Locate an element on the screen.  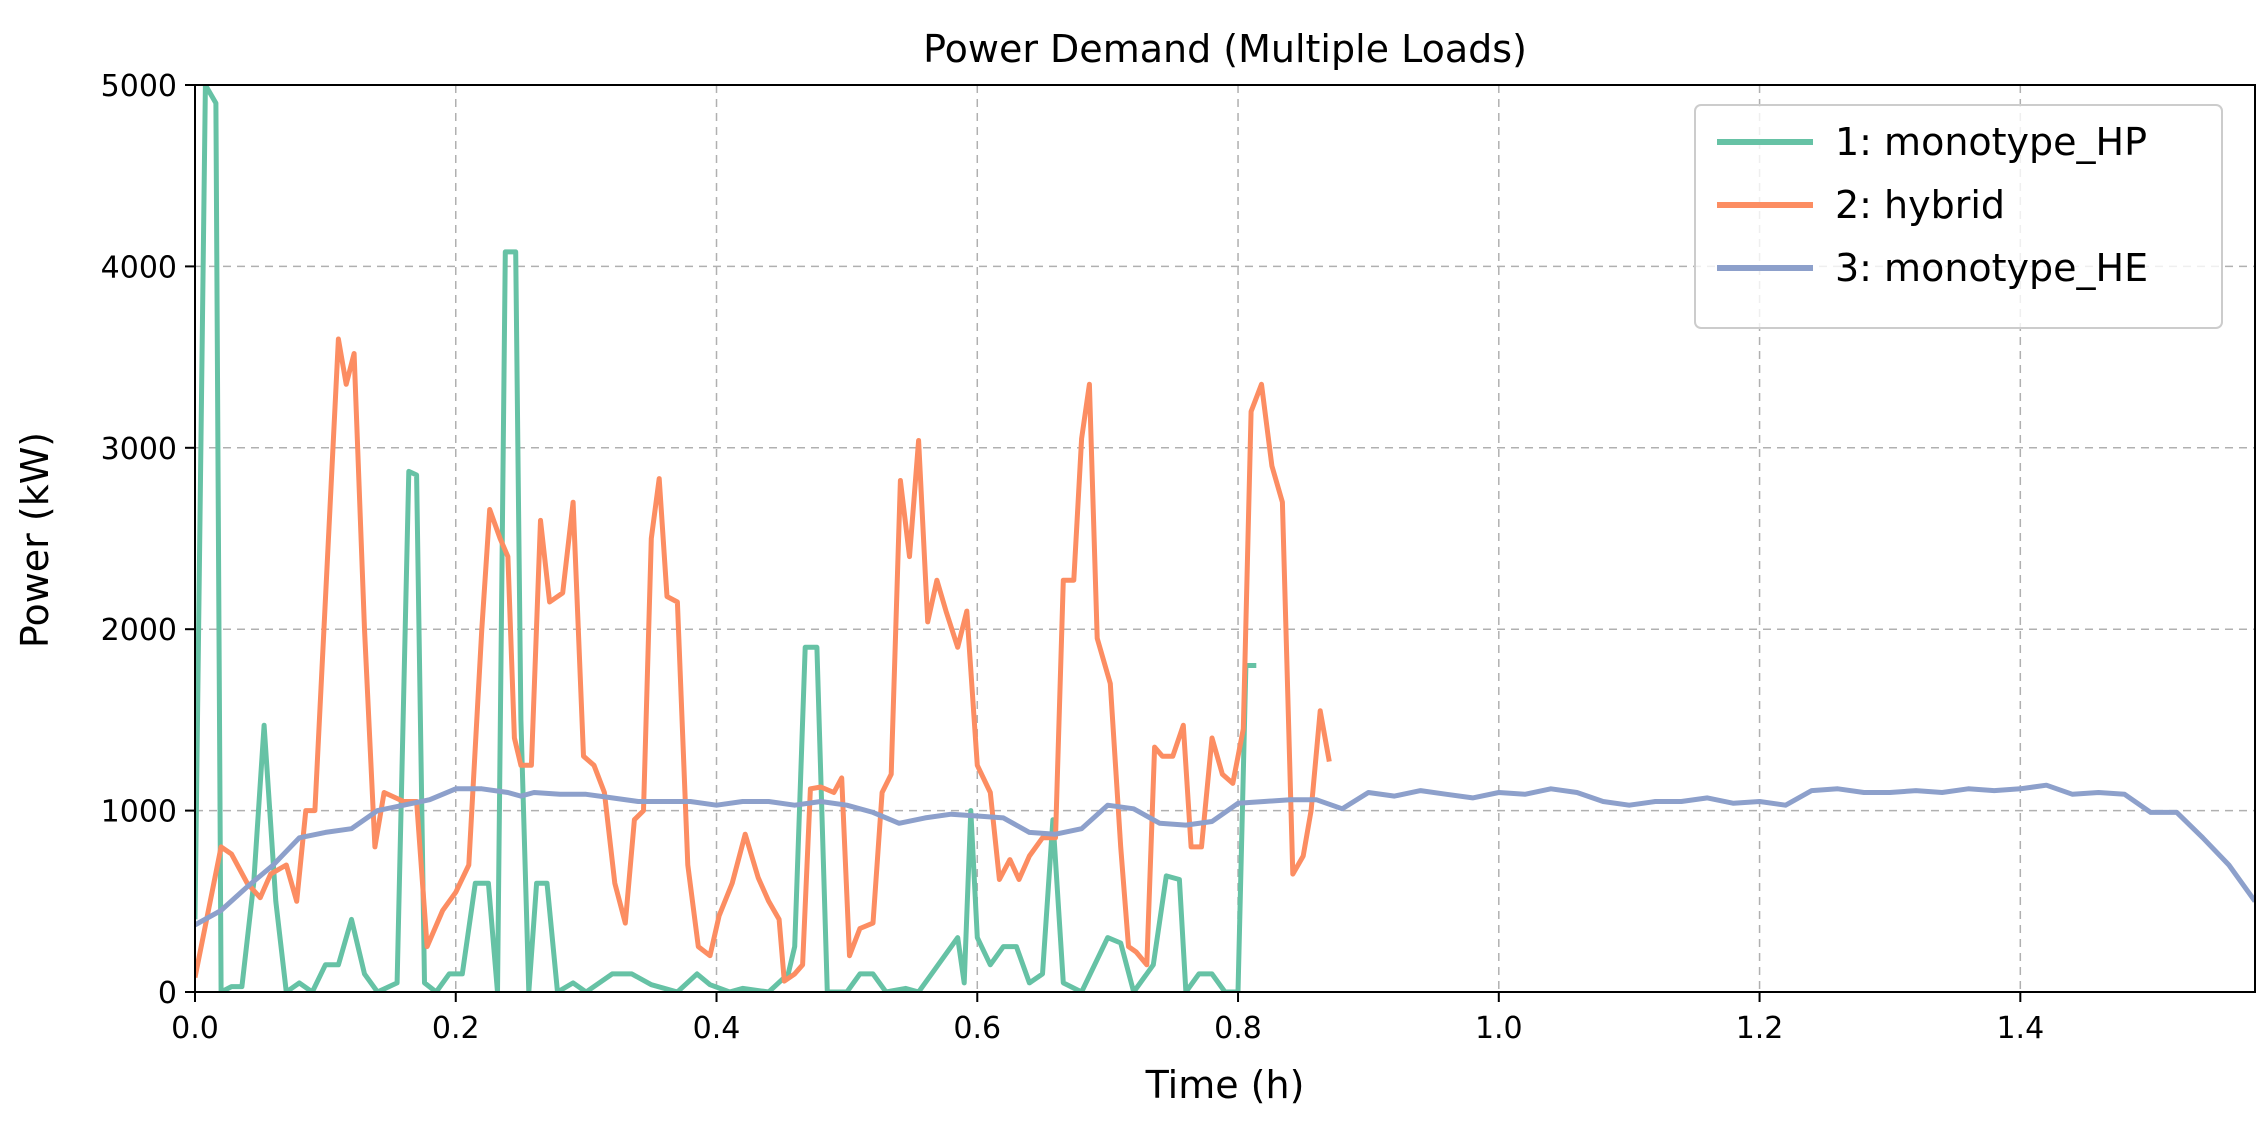
legend-label: 2: hybrid is located at coordinates (1920, 205).